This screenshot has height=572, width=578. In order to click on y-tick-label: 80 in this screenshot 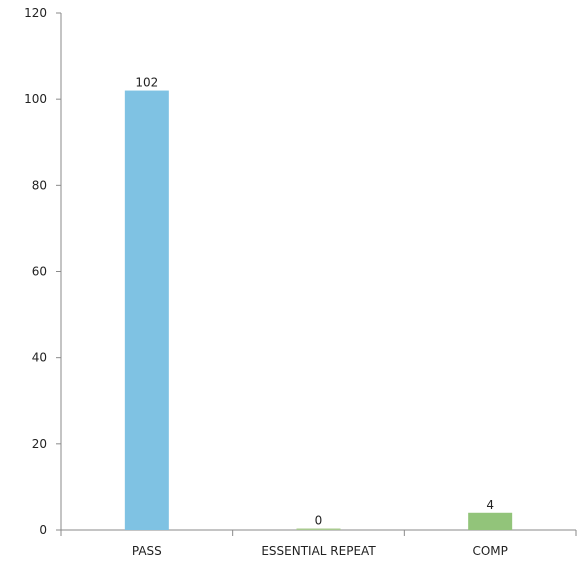, I will do `click(39, 185)`.